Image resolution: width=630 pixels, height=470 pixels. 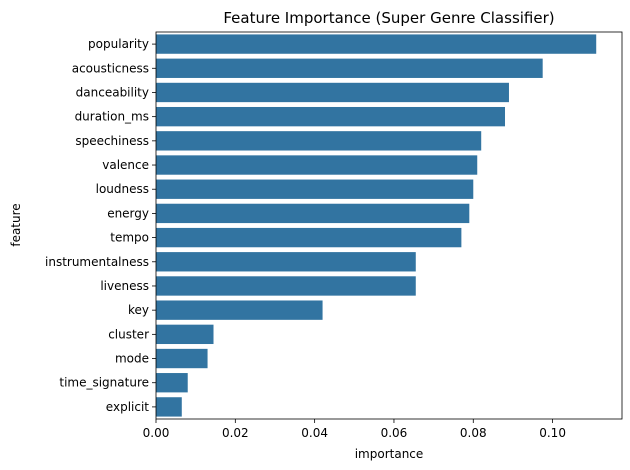 What do you see at coordinates (185, 334) in the screenshot?
I see `bar-cluster` at bounding box center [185, 334].